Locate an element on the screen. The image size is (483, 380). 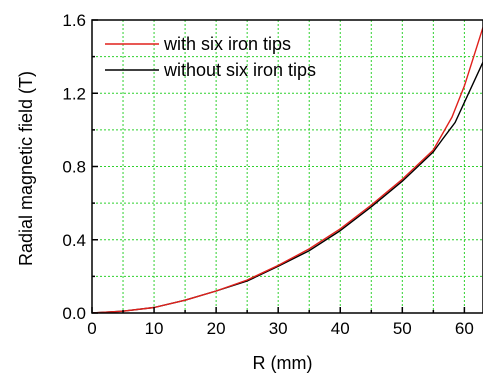
legend-label-without-six-iron-tips: without six iron tips is located at coordinates (239, 70).